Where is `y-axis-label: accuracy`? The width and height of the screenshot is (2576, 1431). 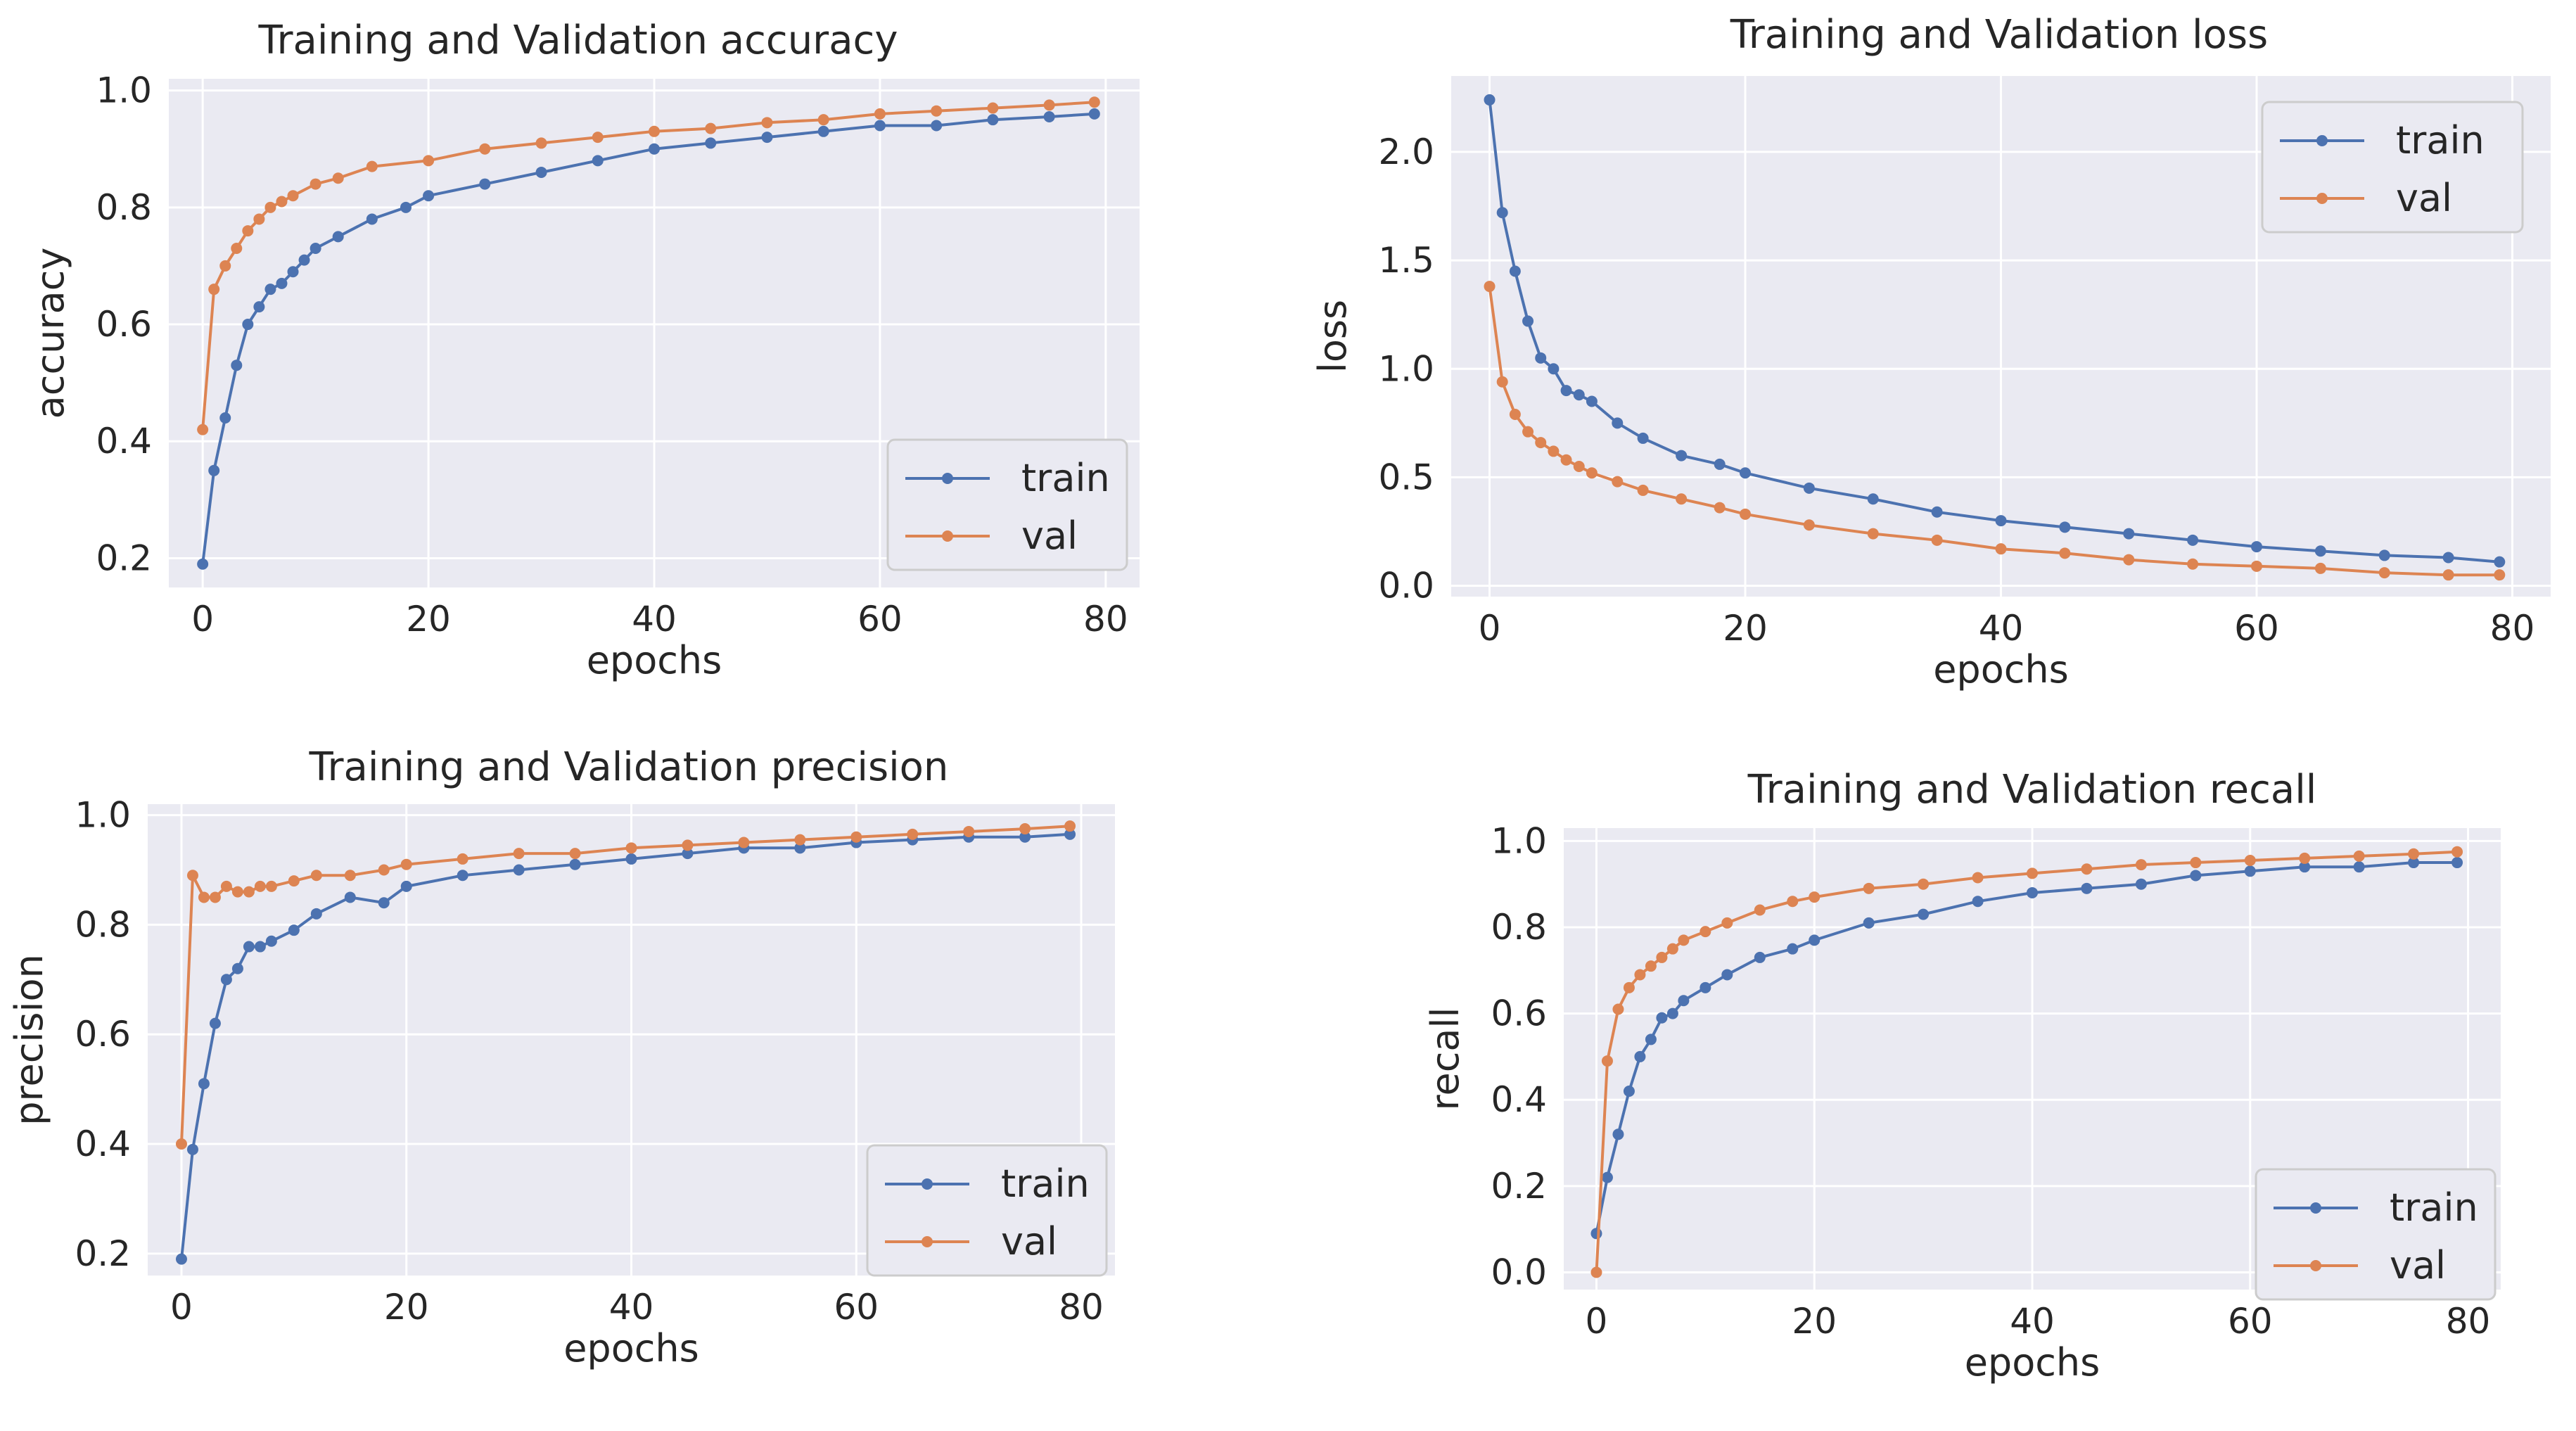
y-axis-label: accuracy is located at coordinates (50, 333).